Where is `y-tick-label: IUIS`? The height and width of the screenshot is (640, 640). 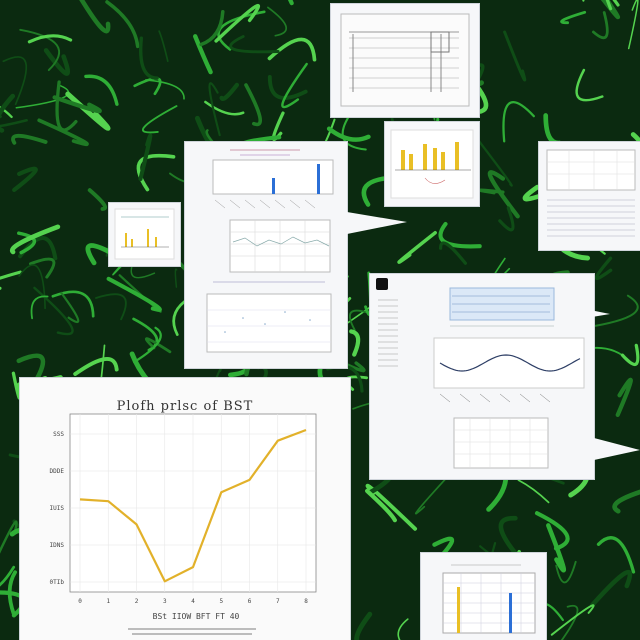 y-tick-label: IUIS is located at coordinates (57, 508).